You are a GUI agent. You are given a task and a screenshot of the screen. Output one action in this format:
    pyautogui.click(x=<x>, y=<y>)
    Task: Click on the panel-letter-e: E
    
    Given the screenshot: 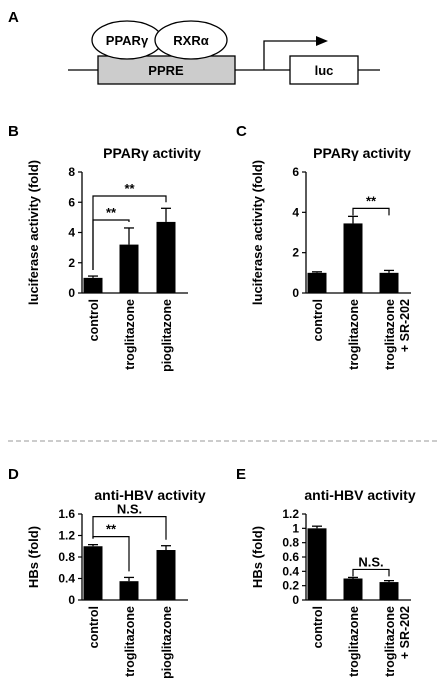 What is the action you would take?
    pyautogui.click(x=241, y=474)
    